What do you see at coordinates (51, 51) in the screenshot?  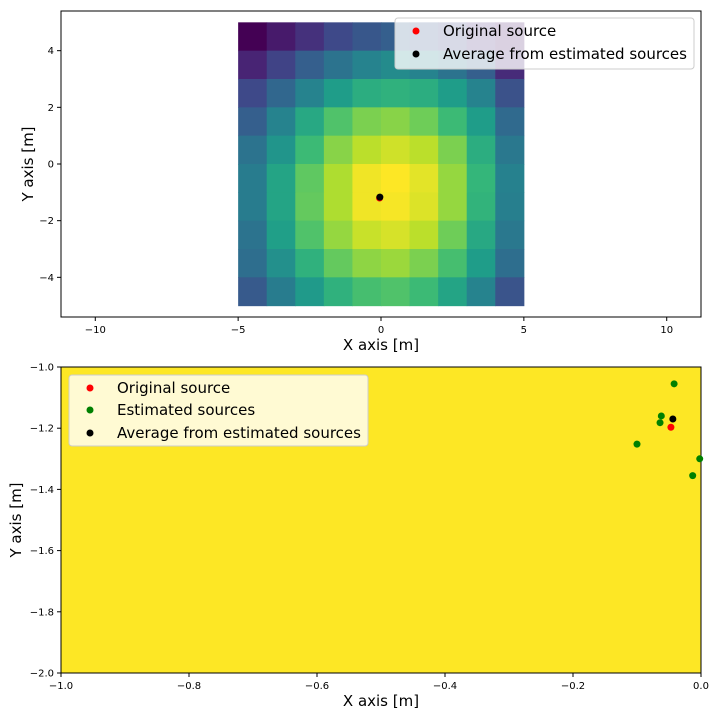 I see `top-y-tick-label: 4` at bounding box center [51, 51].